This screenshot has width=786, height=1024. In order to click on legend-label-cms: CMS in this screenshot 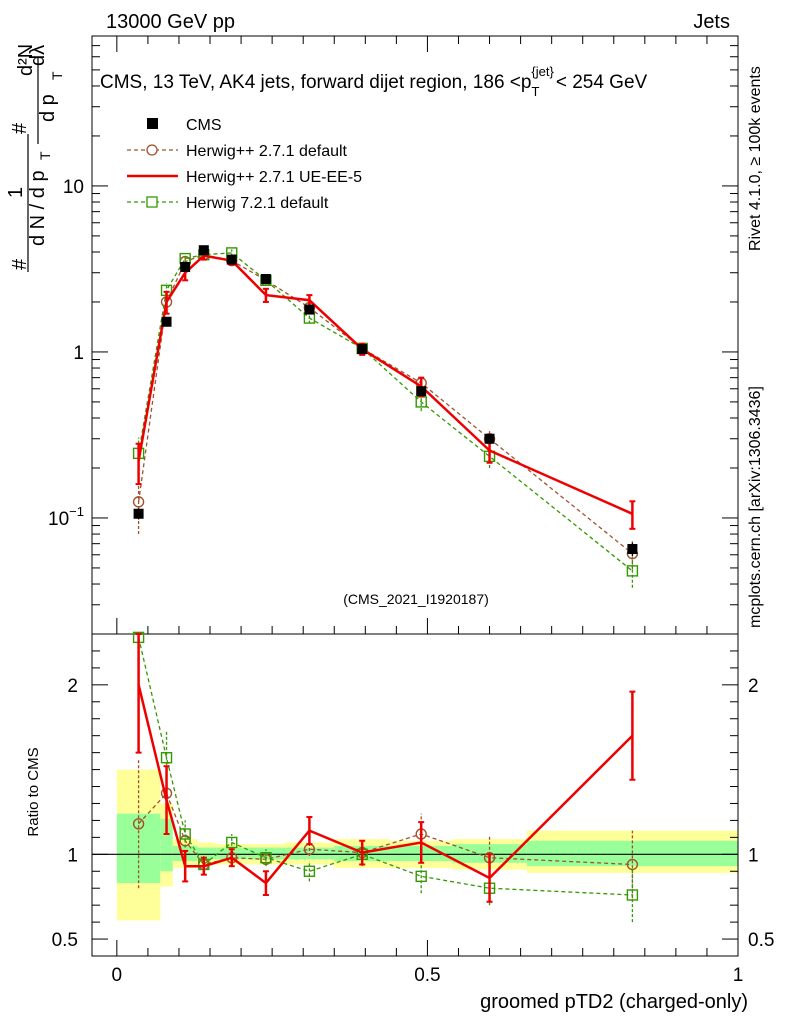, I will do `click(204, 125)`.